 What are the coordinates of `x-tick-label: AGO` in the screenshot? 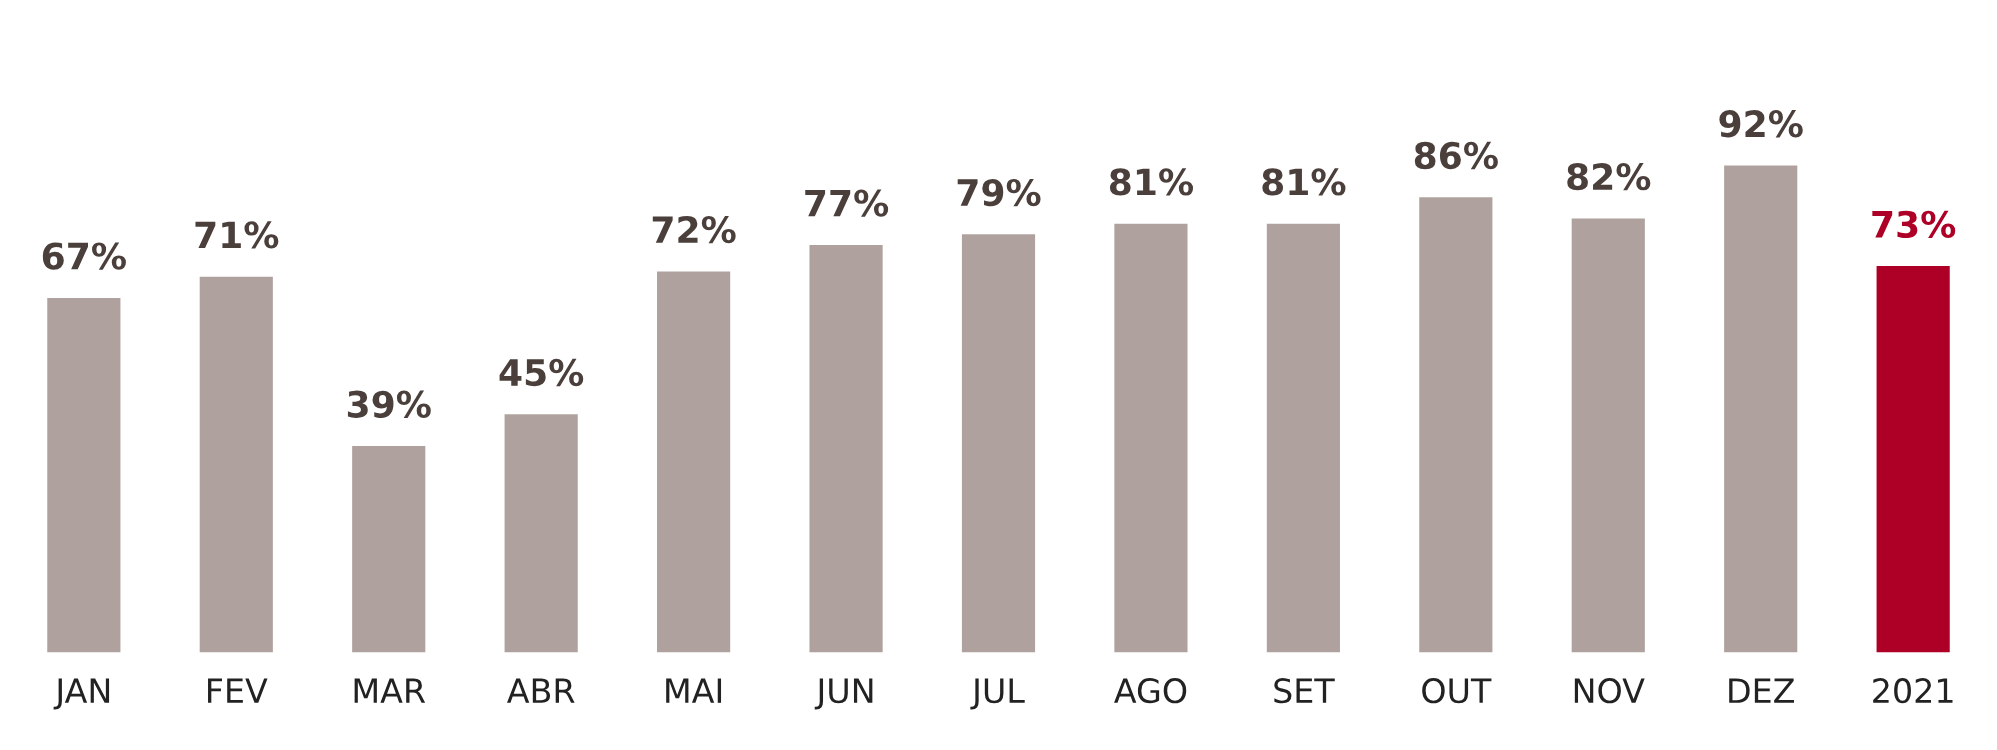 It's located at (1150, 691).